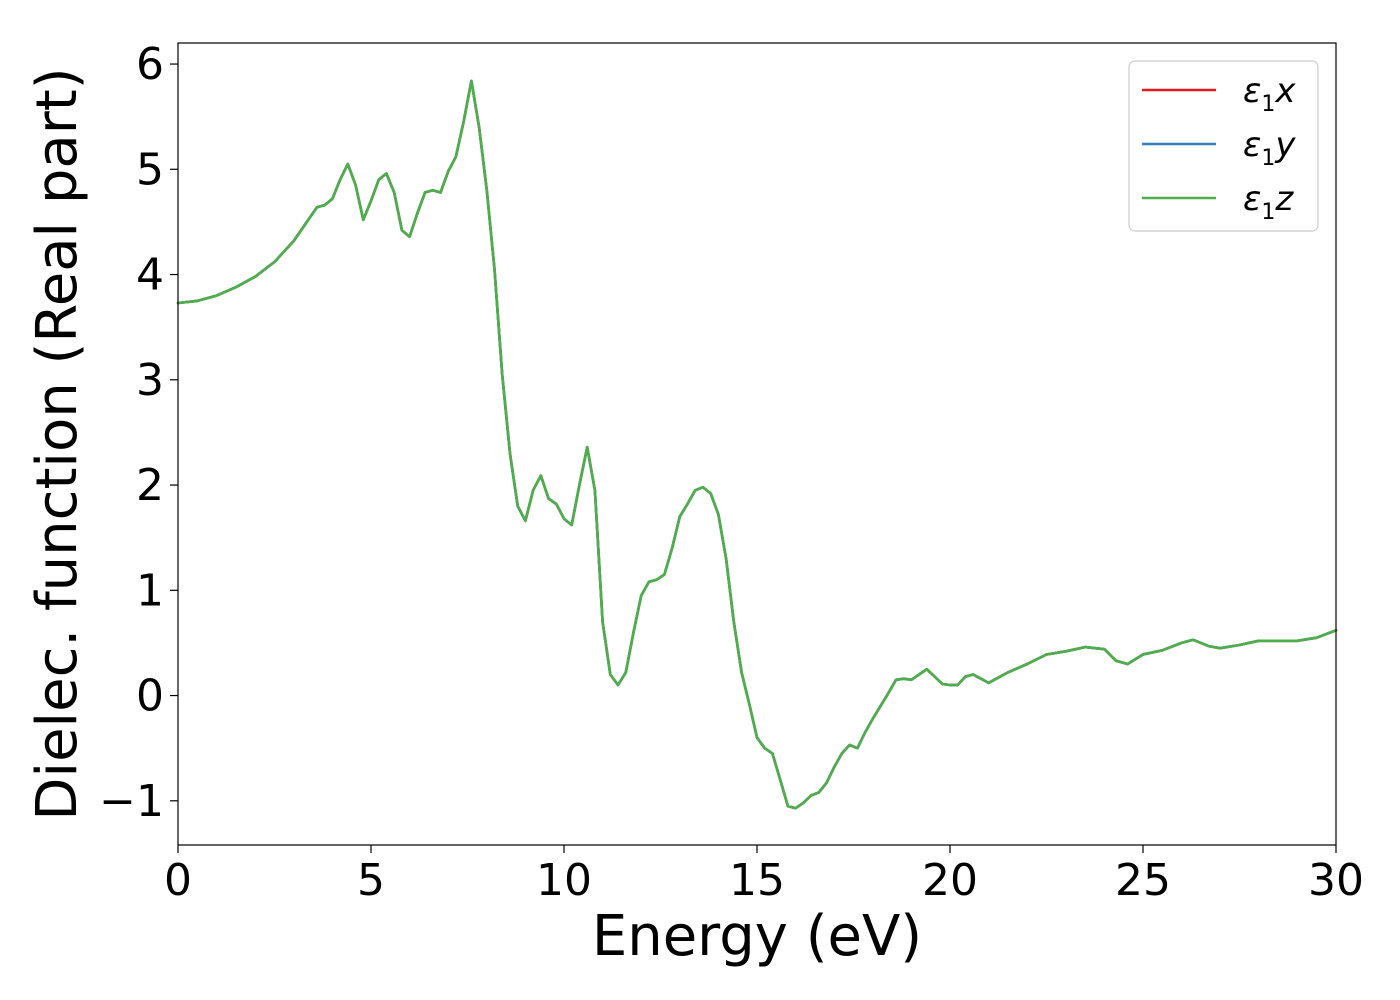 This screenshot has height=1000, width=1400. I want to click on y-tick-label: 4, so click(150, 275).